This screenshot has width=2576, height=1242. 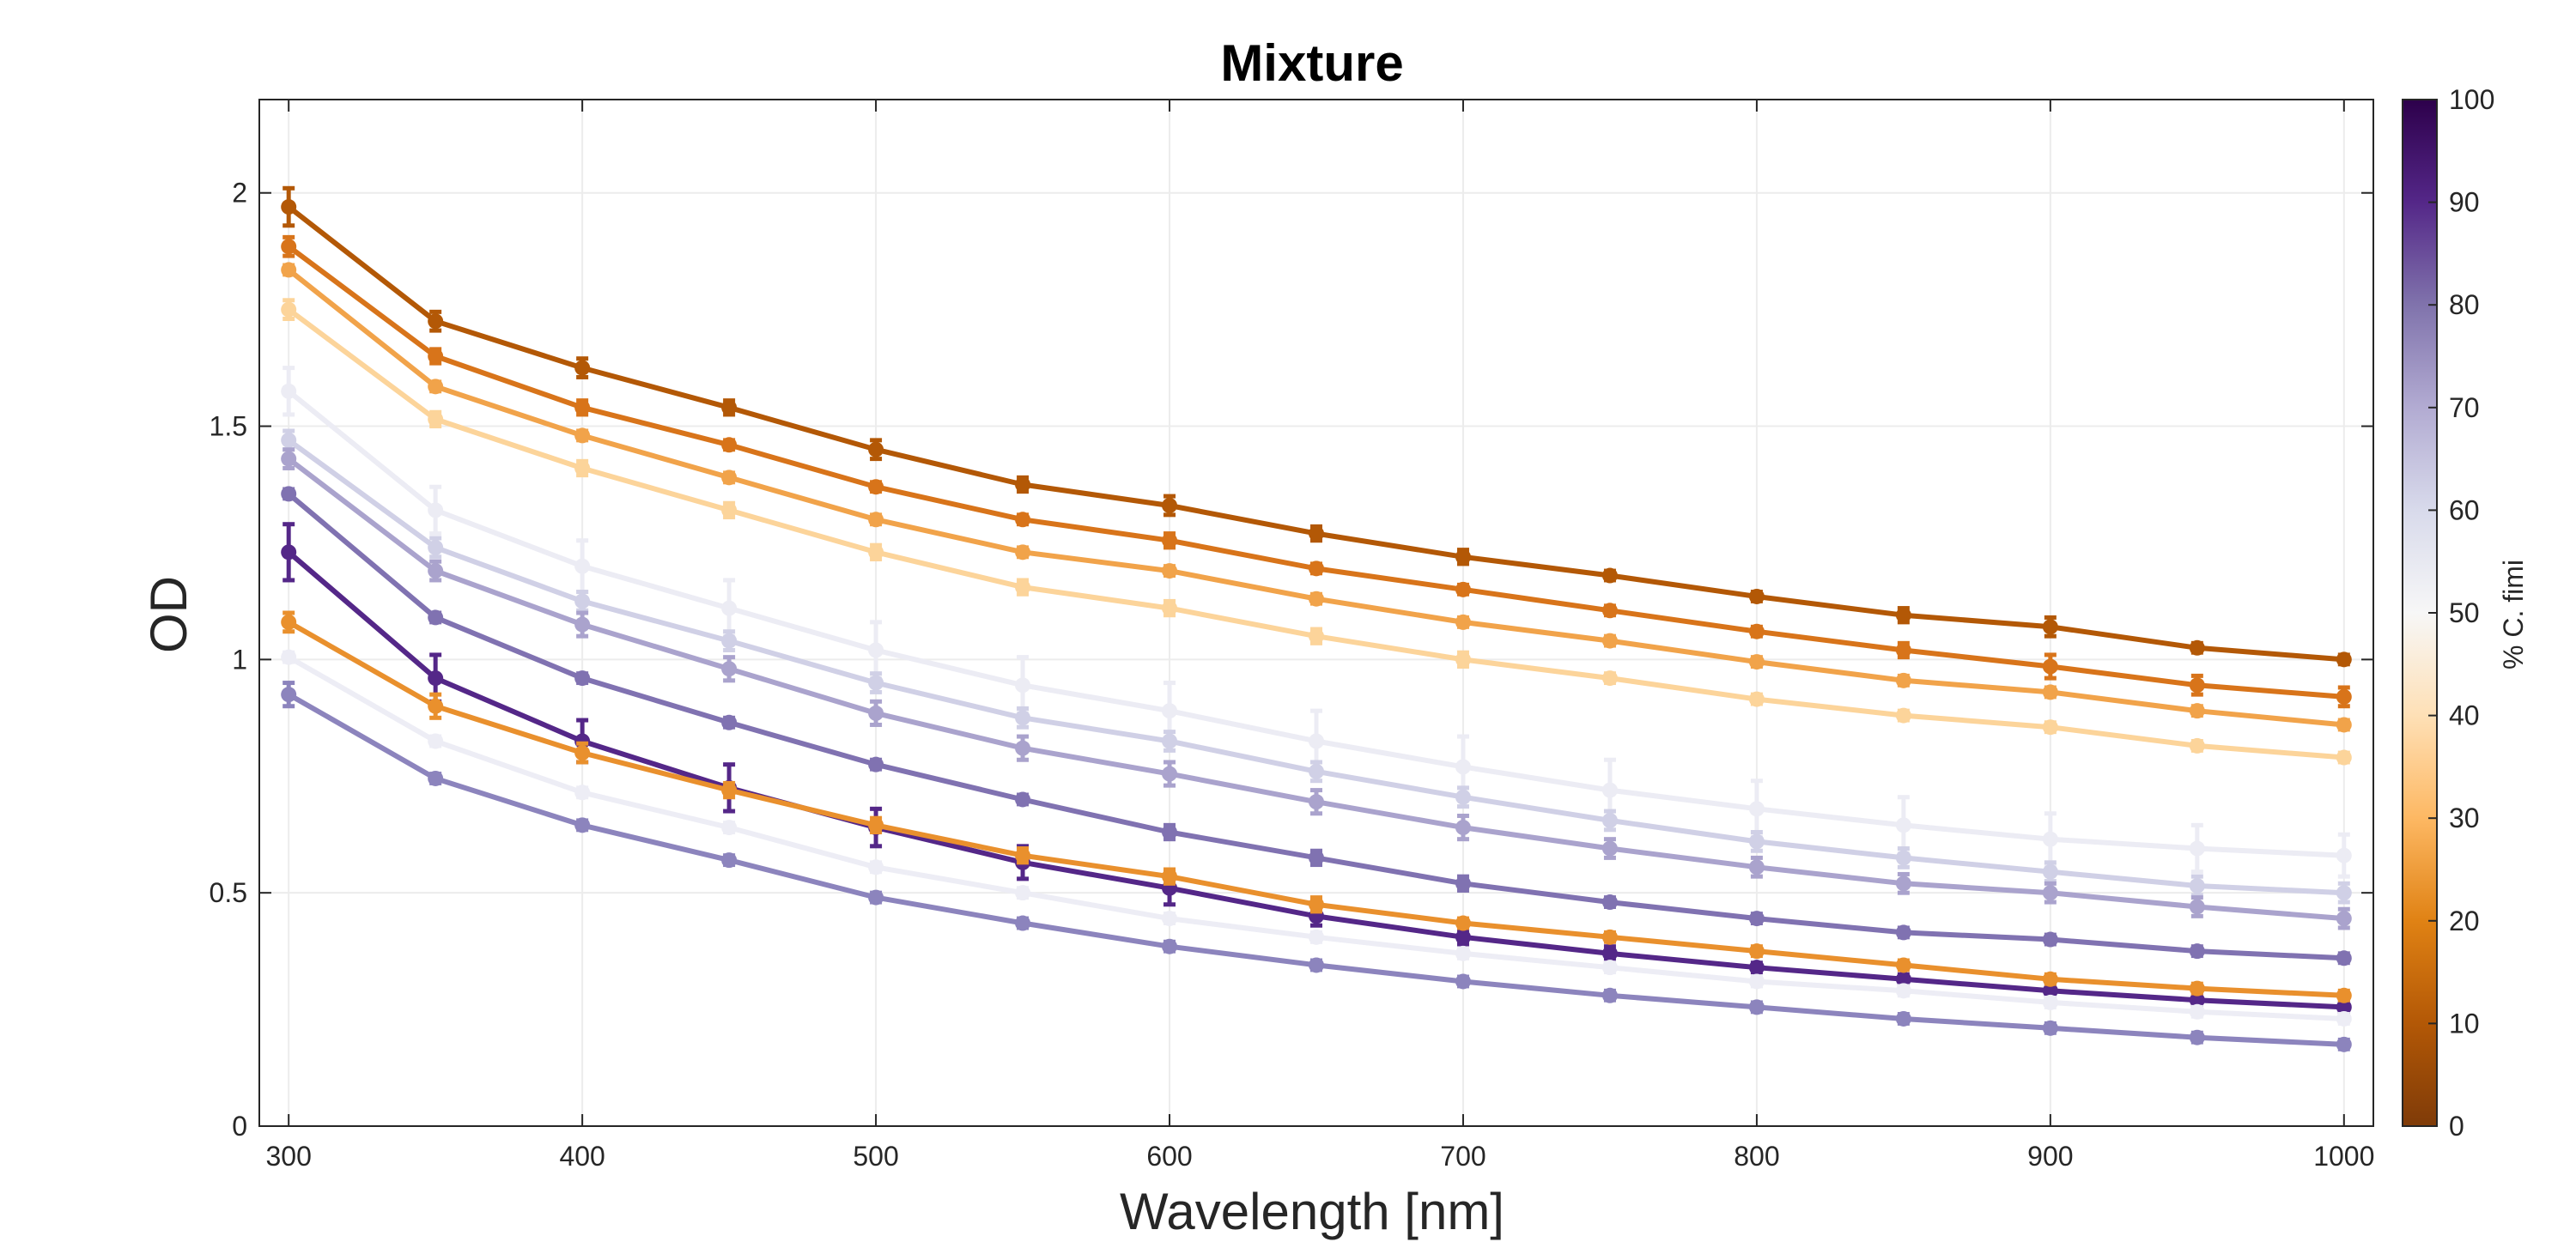 What do you see at coordinates (1312, 1212) in the screenshot?
I see `x-axis-label: Wavelength [nm]` at bounding box center [1312, 1212].